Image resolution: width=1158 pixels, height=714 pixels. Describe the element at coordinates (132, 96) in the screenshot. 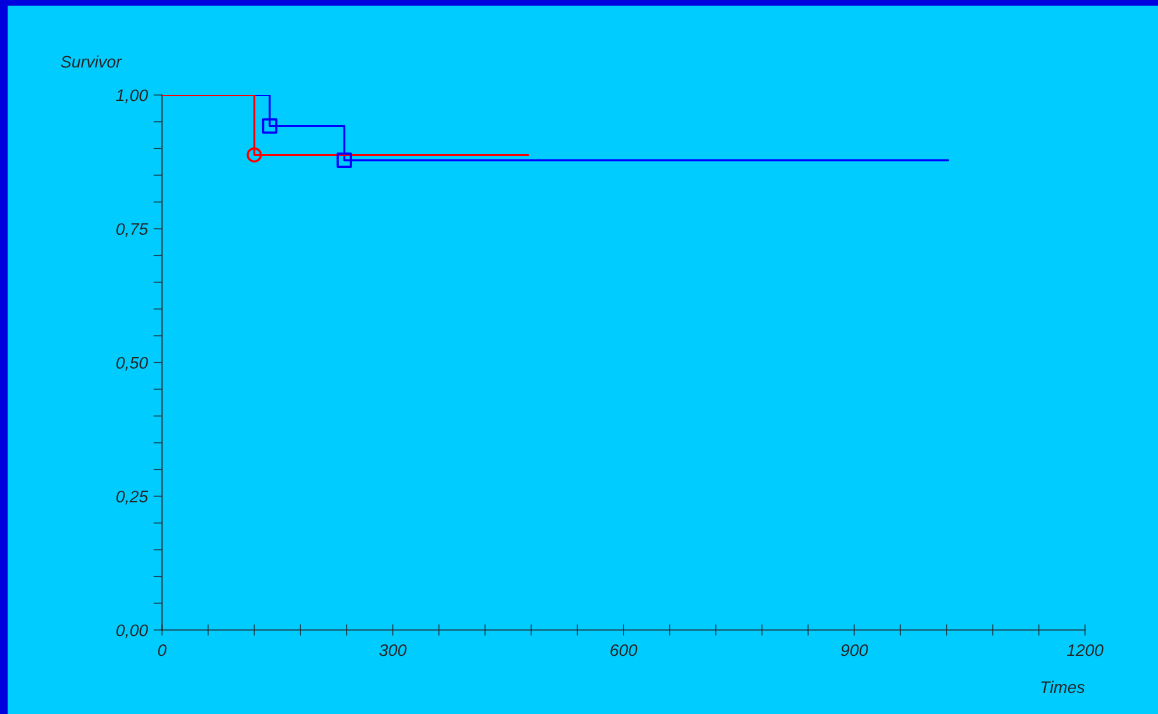

I see `y-tick-label: 1,00` at that location.